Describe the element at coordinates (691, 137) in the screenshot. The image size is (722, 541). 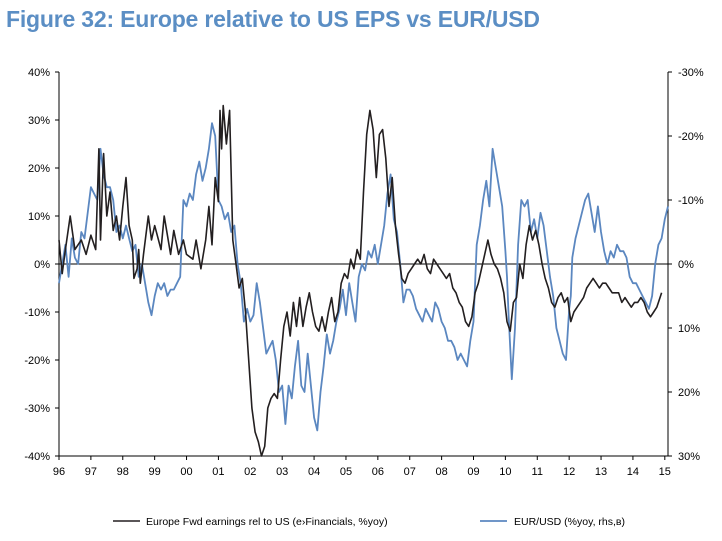
I see `right-tick-label: -20%` at that location.